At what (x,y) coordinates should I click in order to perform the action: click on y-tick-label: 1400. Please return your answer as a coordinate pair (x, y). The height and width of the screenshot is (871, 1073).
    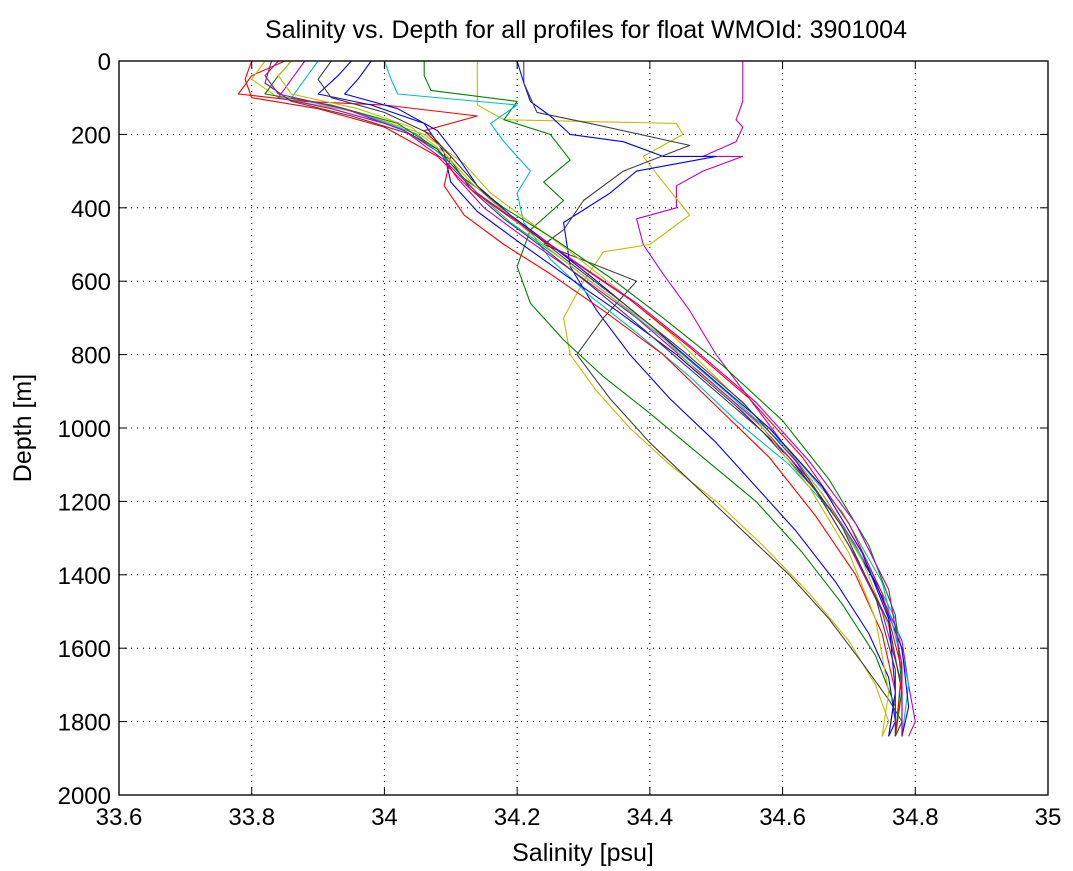
    Looking at the image, I should click on (84, 576).